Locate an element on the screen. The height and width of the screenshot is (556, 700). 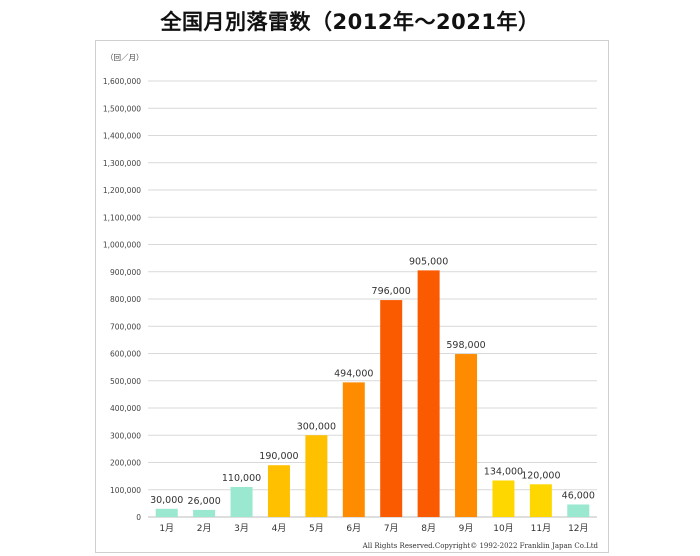
data-label: 796,000 is located at coordinates (391, 291).